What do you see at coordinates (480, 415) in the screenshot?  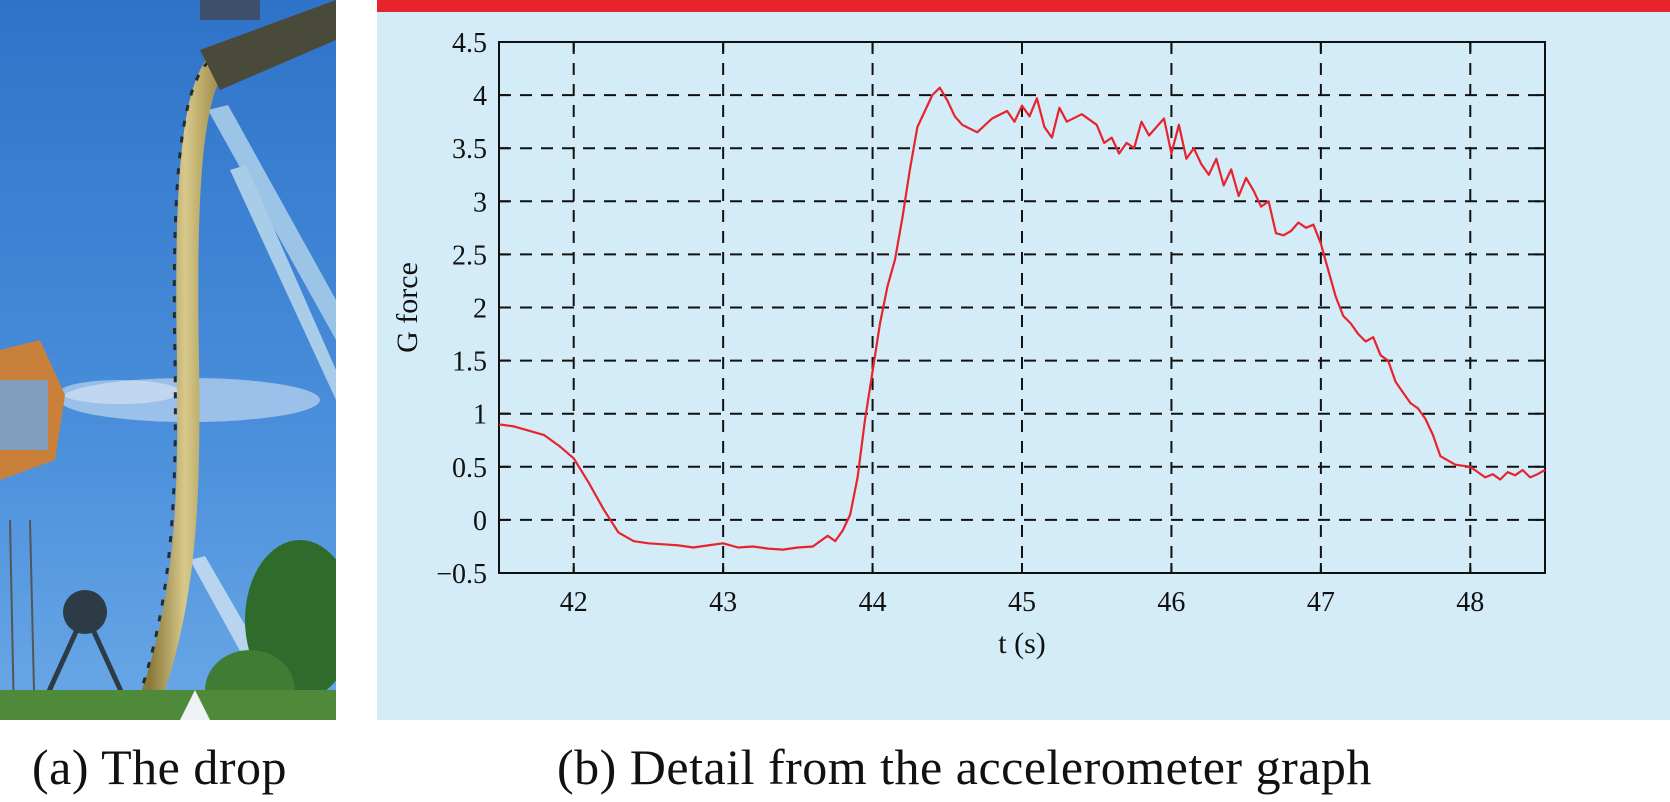 I see `y-tick-label: 1` at bounding box center [480, 415].